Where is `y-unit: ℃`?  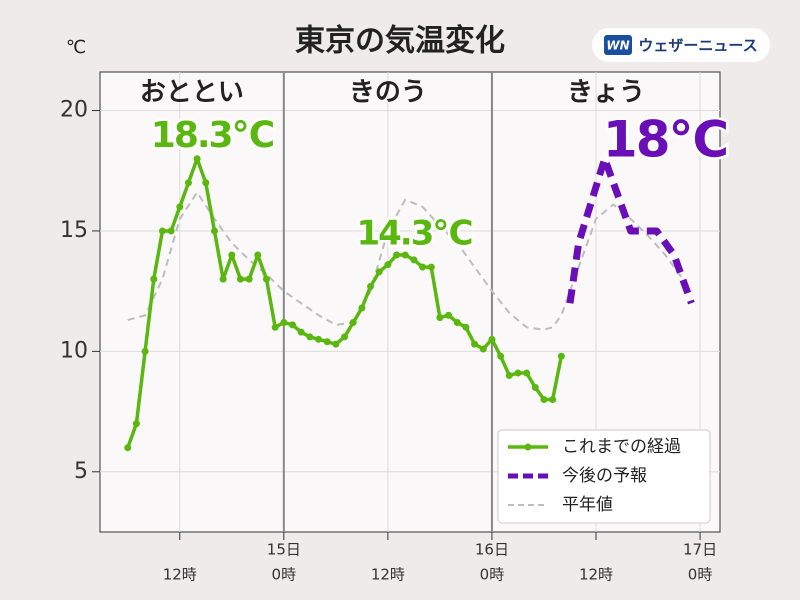 y-unit: ℃ is located at coordinates (76, 47).